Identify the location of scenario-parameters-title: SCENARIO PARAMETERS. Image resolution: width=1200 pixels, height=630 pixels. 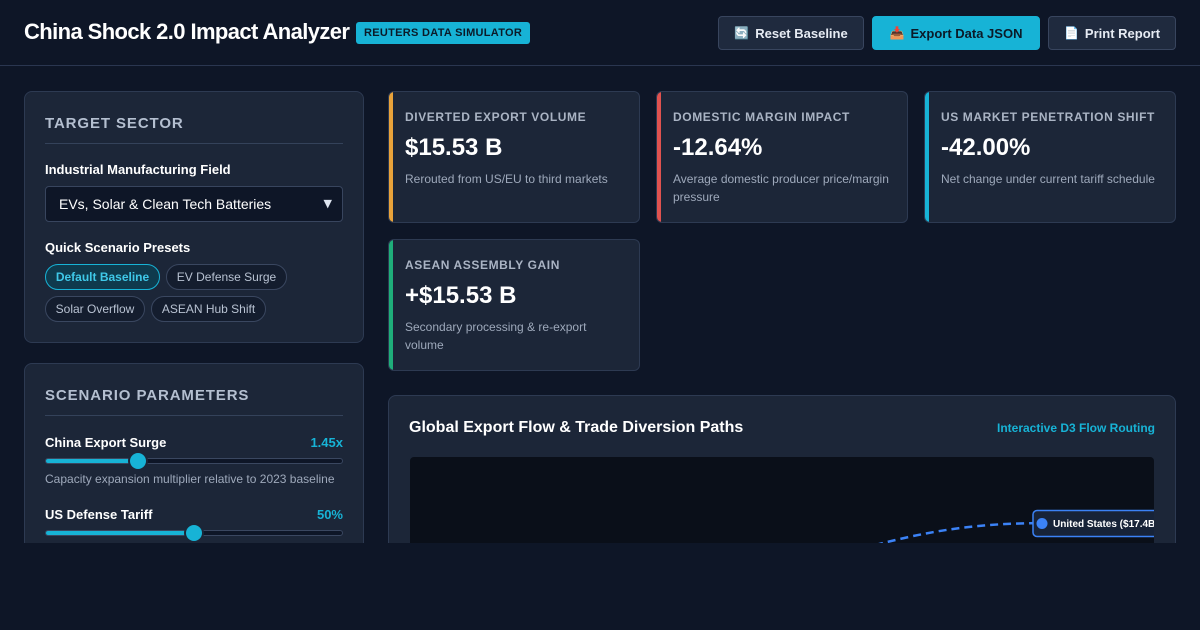
(194, 401).